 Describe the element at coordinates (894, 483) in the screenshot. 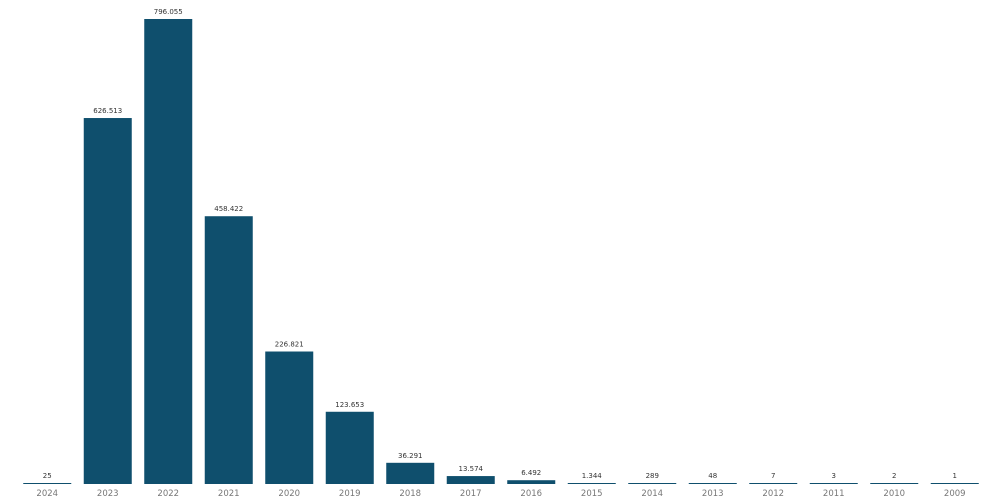

I see `bar-2010` at that location.